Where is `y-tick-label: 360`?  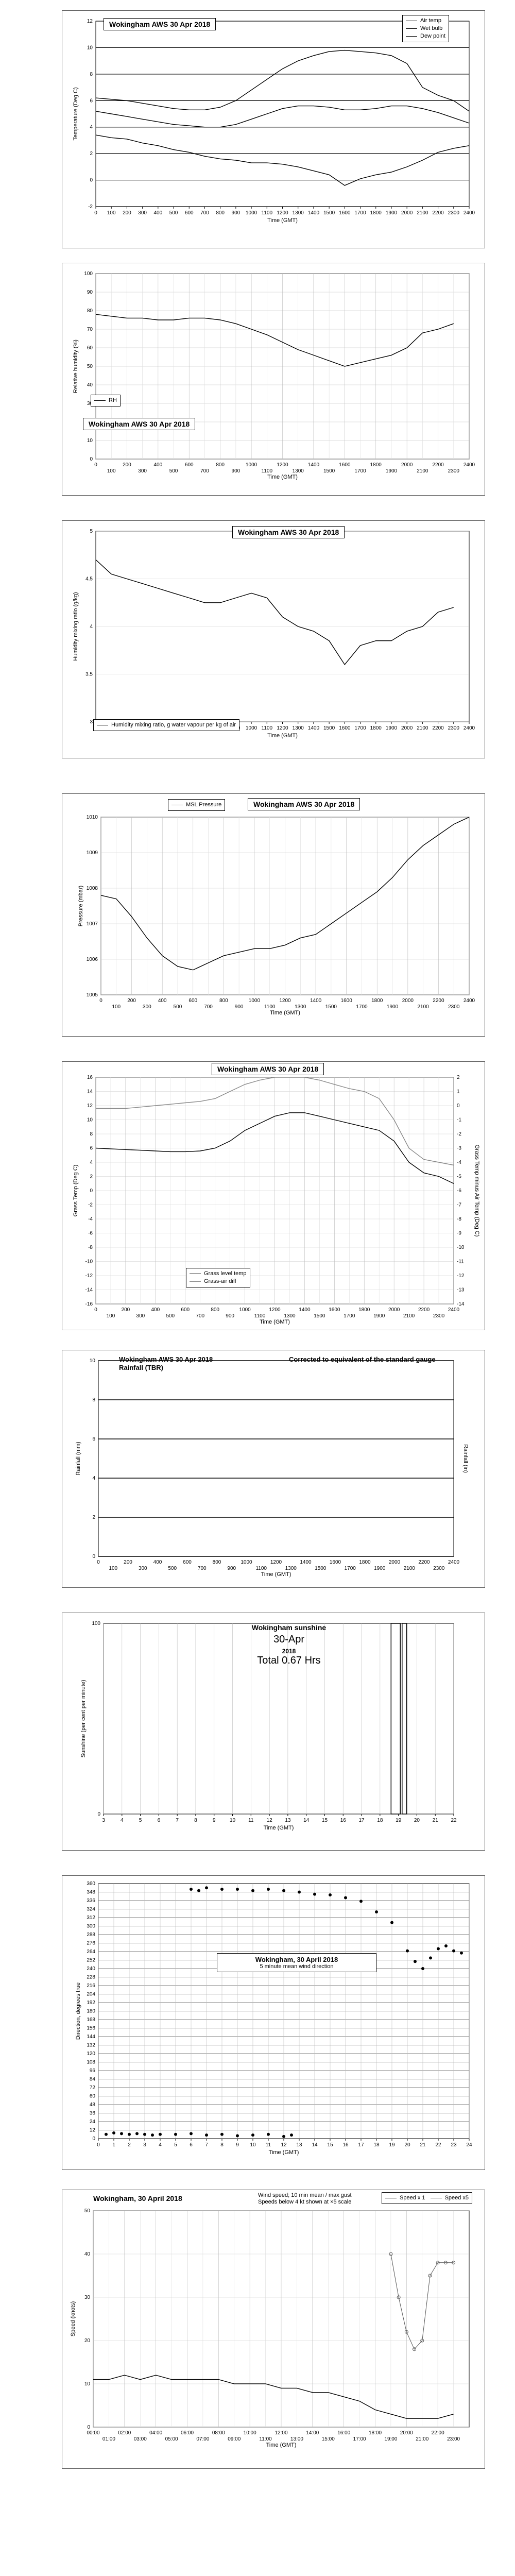 y-tick-label: 360 is located at coordinates (91, 1884).